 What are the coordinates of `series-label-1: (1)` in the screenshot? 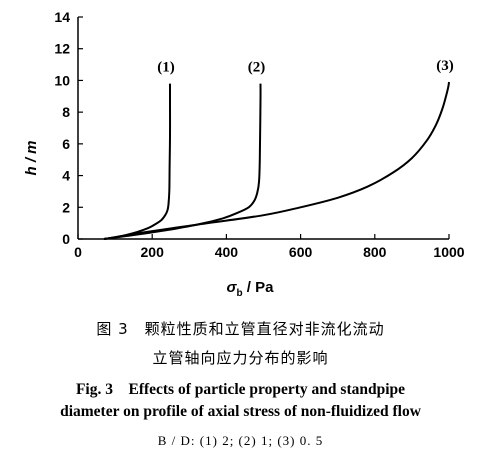 It's located at (166, 68).